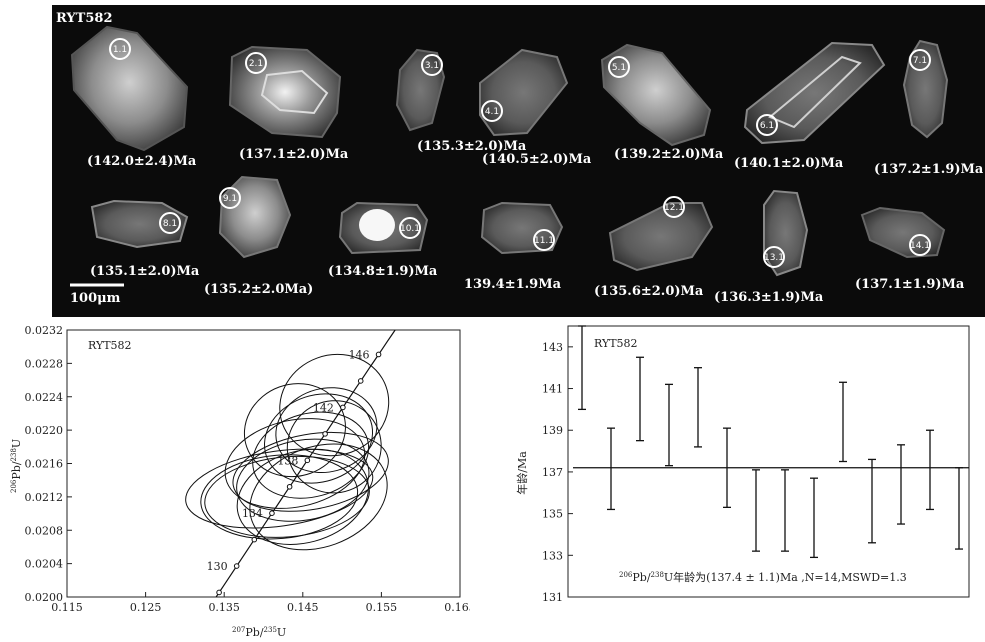  What do you see at coordinates (287, 460) in the screenshot?
I see `concordia-age-label: 138` at bounding box center [287, 460].